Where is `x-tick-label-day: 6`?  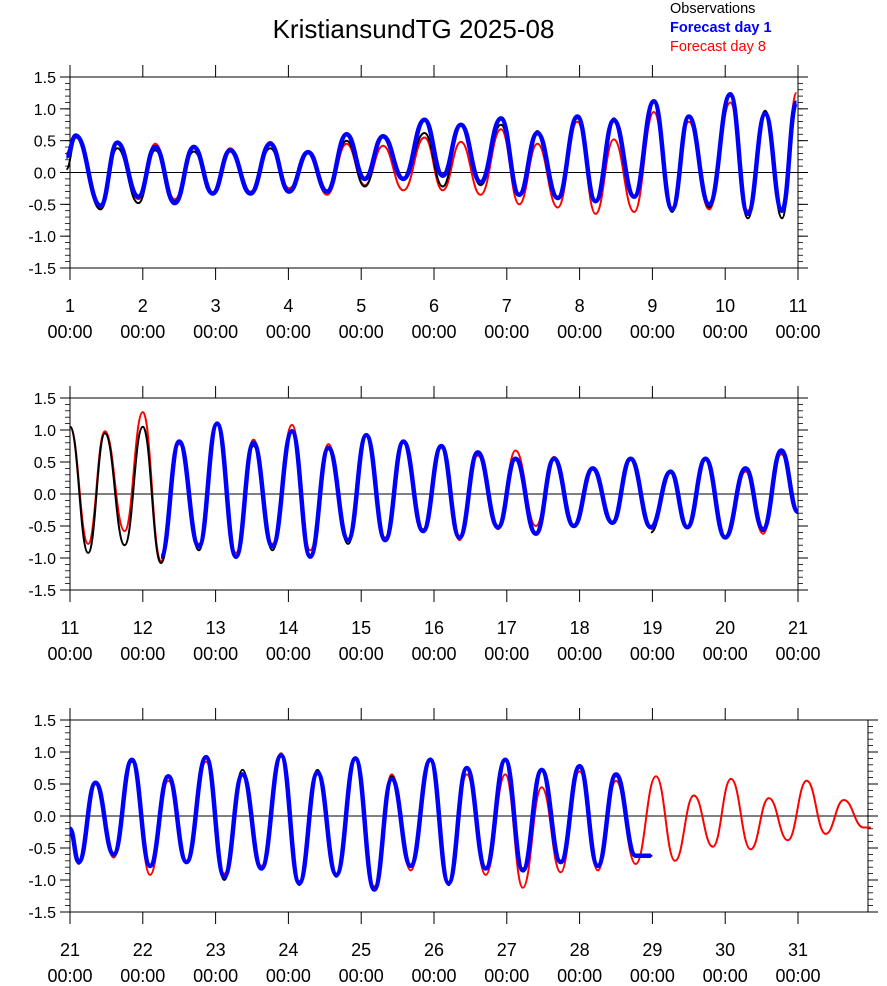
x-tick-label-day: 6 is located at coordinates (434, 306).